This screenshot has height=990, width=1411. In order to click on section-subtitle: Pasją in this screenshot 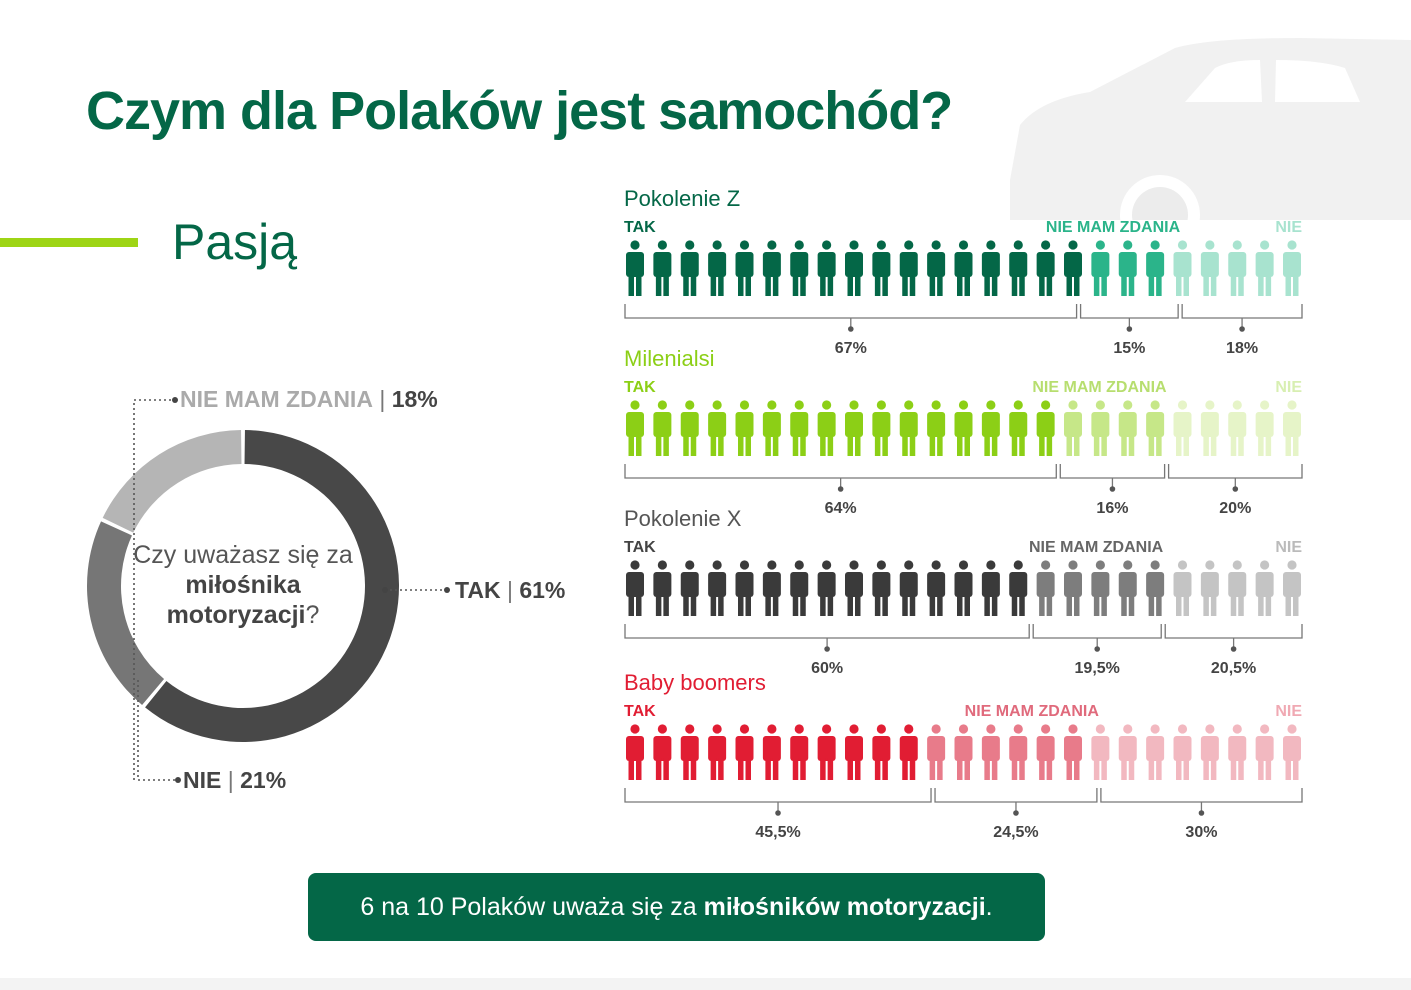, I will do `click(235, 242)`.